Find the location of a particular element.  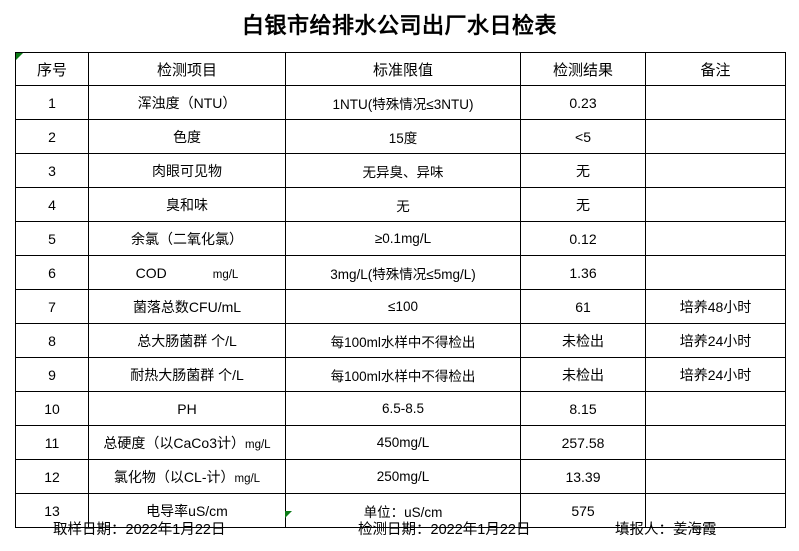

cell-limit: 250mg/L is located at coordinates (403, 476).